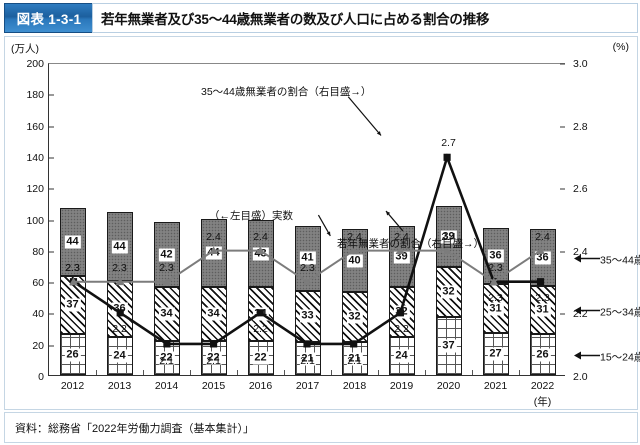 Image resolution: width=640 pixels, height=445 pixels. Describe the element at coordinates (388, 213) in the screenshot. I see `annotation-arrow-black-line-head` at that location.